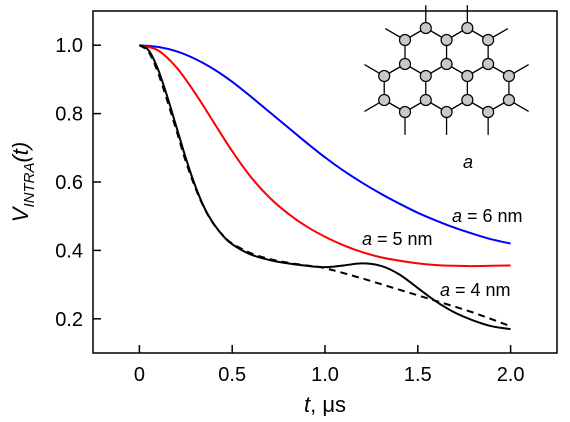 The image size is (570, 422). Describe the element at coordinates (232, 375) in the screenshot. I see `x-tick-label: 0.5` at that location.